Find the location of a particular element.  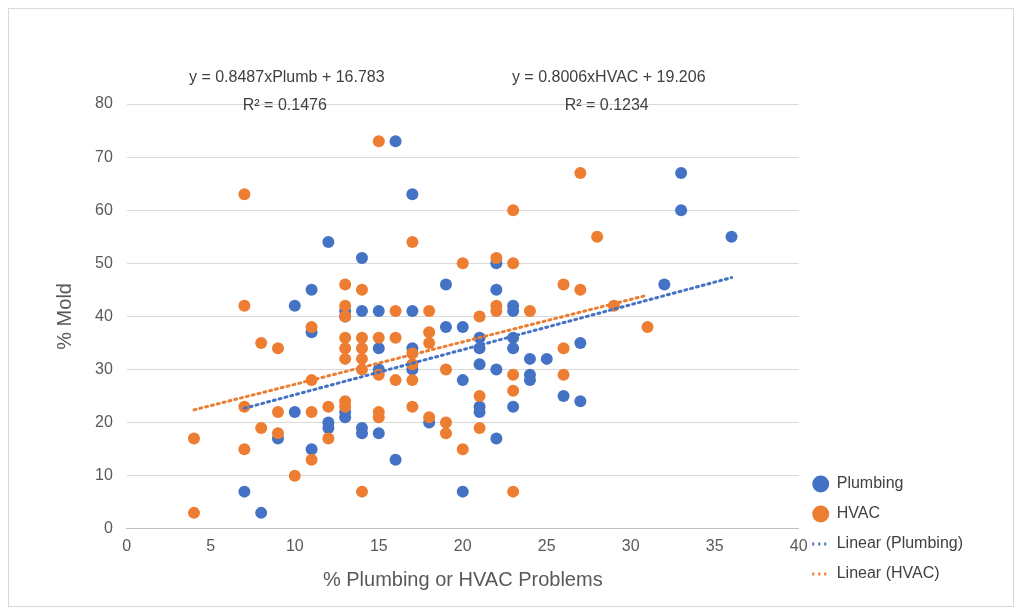

y-tick-label: 20 is located at coordinates (104, 422).